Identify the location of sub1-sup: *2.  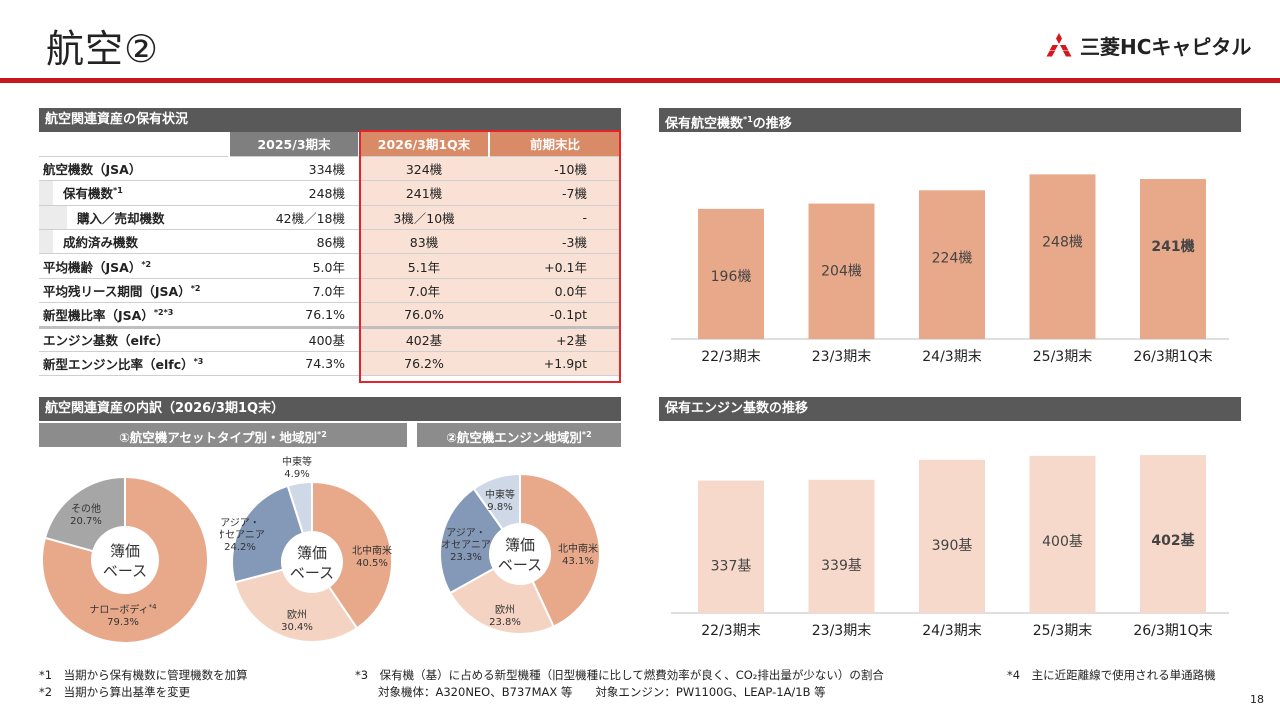
(322, 434).